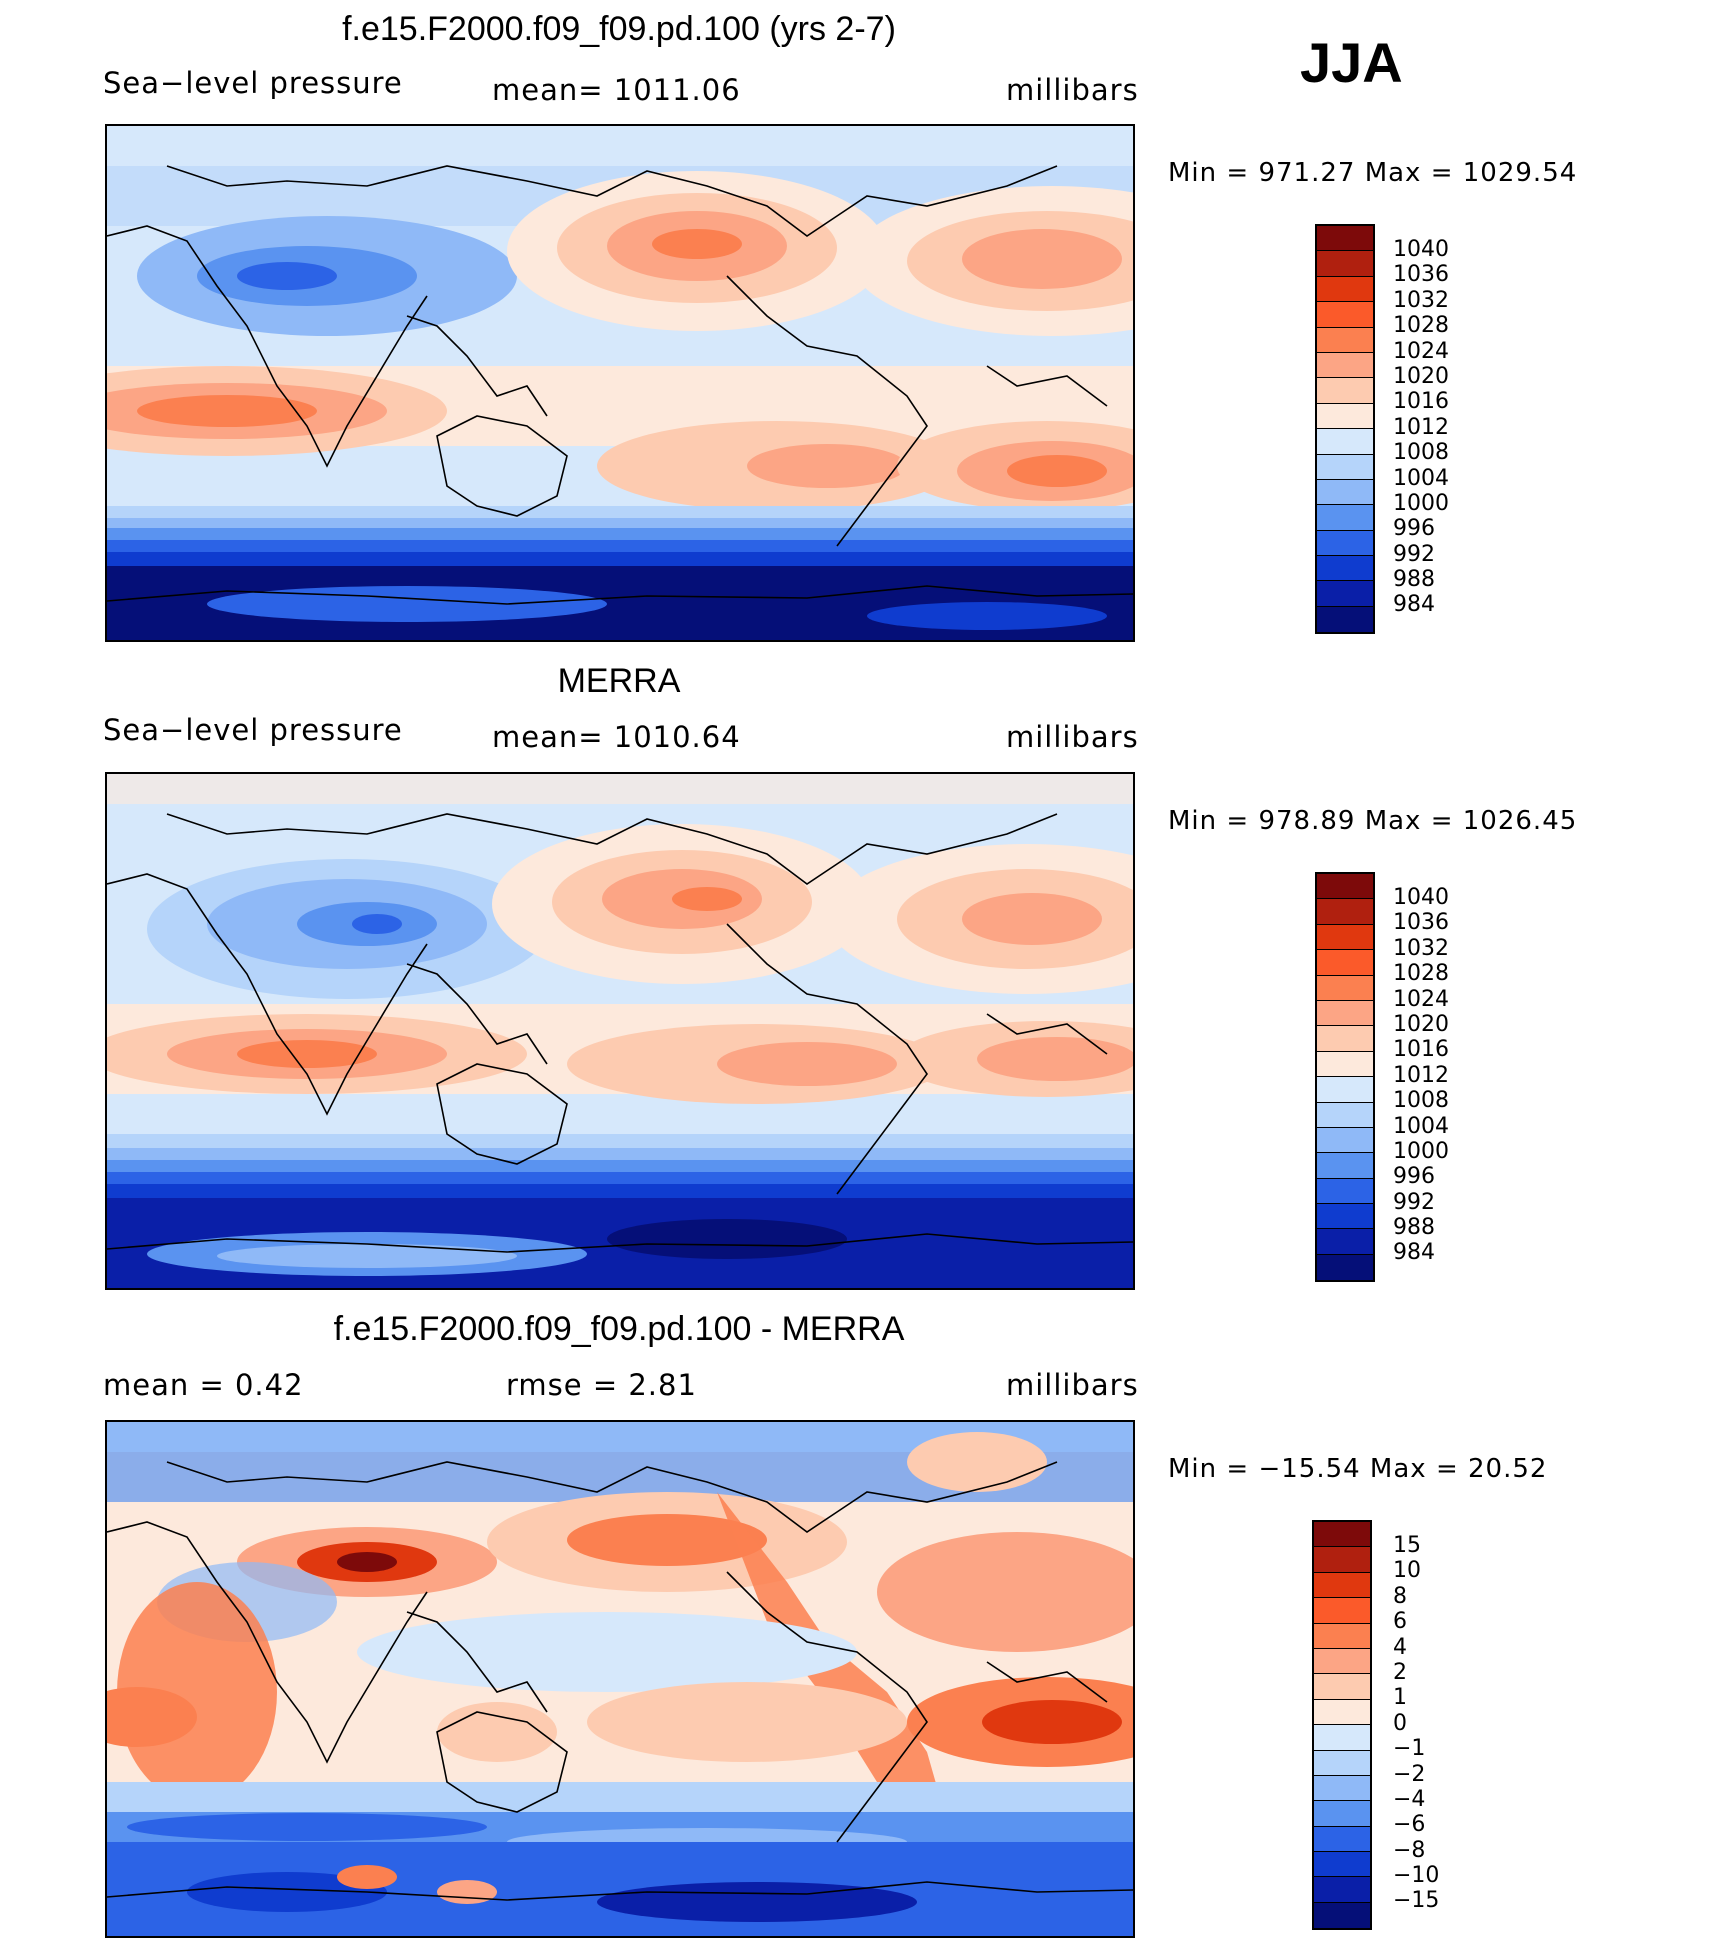 This screenshot has height=1941, width=1710. What do you see at coordinates (1416, 1723) in the screenshot?
I see `panel3-colorbar-labels: 15 10 8 6 4 2 1 0 −1 −2 −4 −6 −8 −10 −15` at bounding box center [1416, 1723].